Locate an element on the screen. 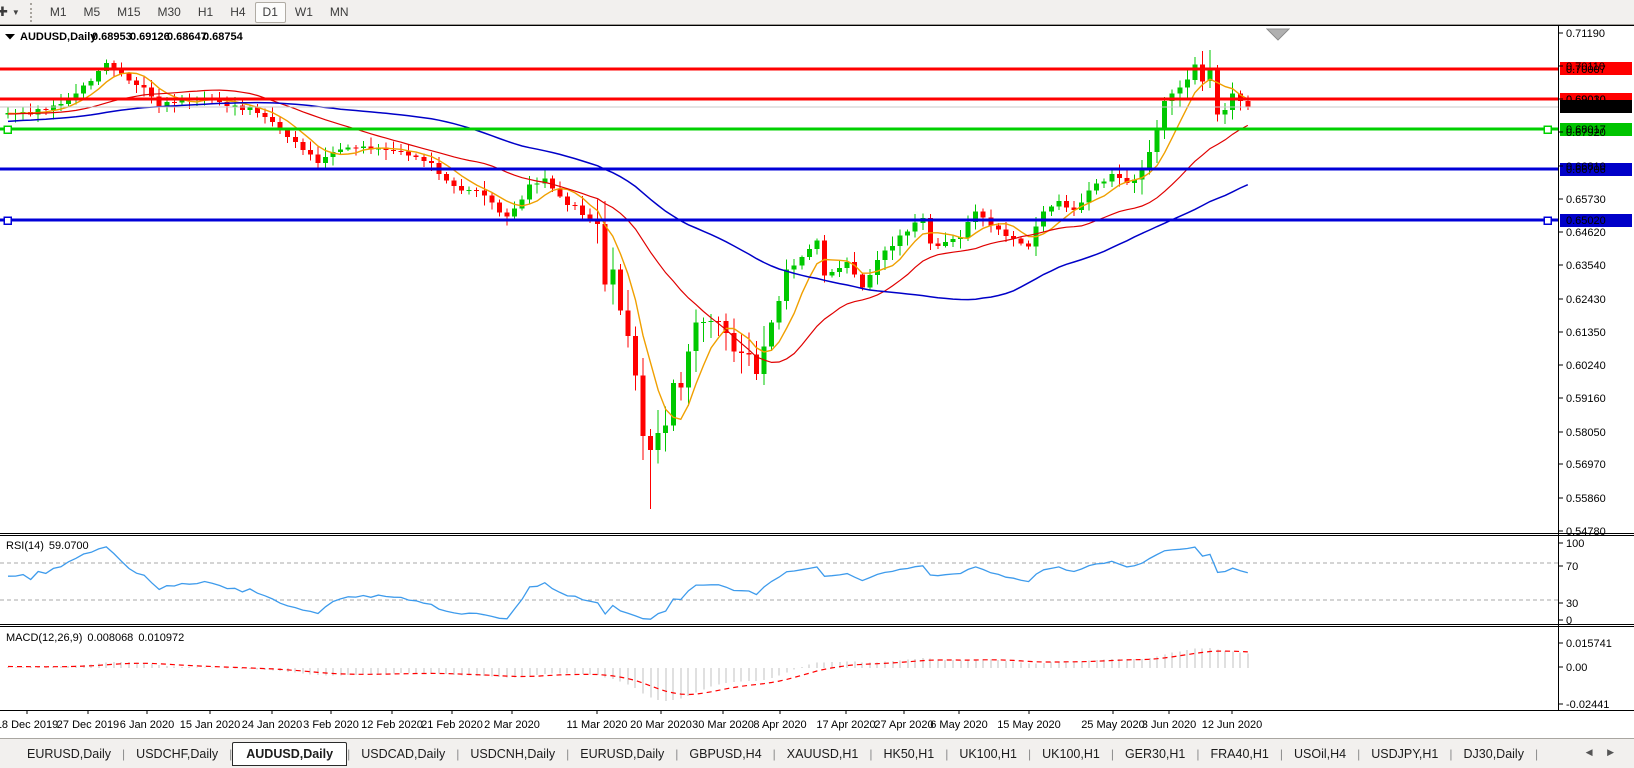 The width and height of the screenshot is (1634, 768). date-axis-label: 15 May 2020 is located at coordinates (1029, 725).